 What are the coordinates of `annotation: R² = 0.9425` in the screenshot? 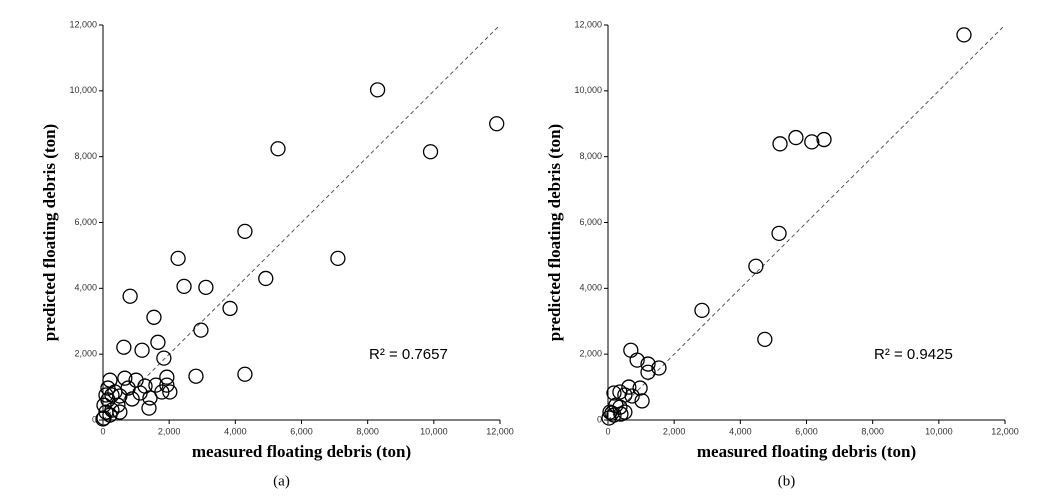 It's located at (913, 354).